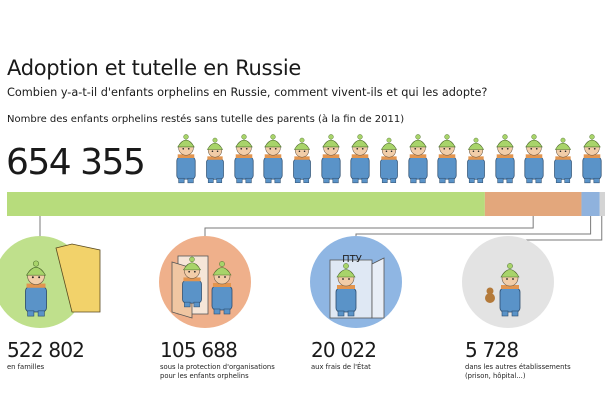  I want to click on children-row, so click(389, 159).